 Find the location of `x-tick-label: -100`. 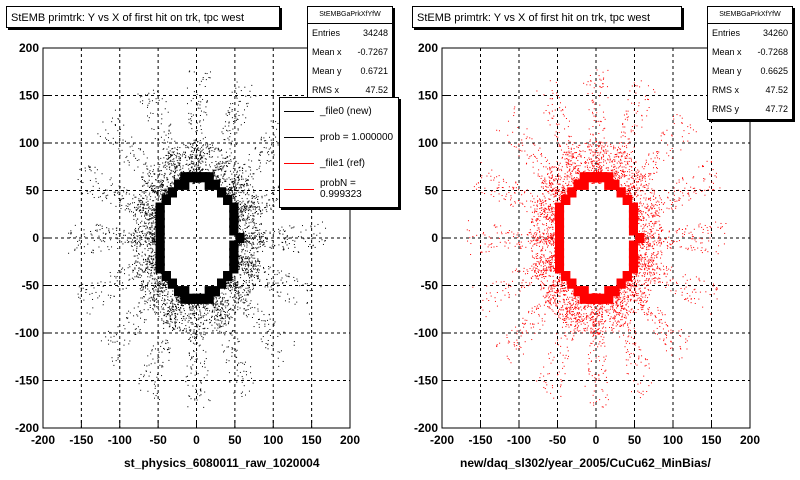

x-tick-label: -100 is located at coordinates (120, 440).